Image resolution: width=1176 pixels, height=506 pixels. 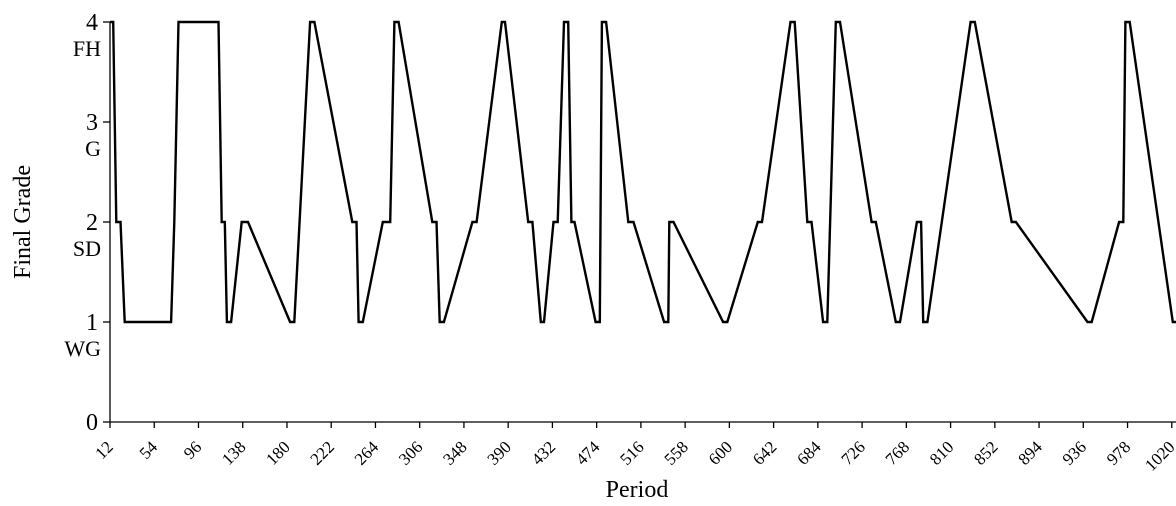 What do you see at coordinates (87, 248) in the screenshot?
I see `y-tick-sublabel: SD` at bounding box center [87, 248].